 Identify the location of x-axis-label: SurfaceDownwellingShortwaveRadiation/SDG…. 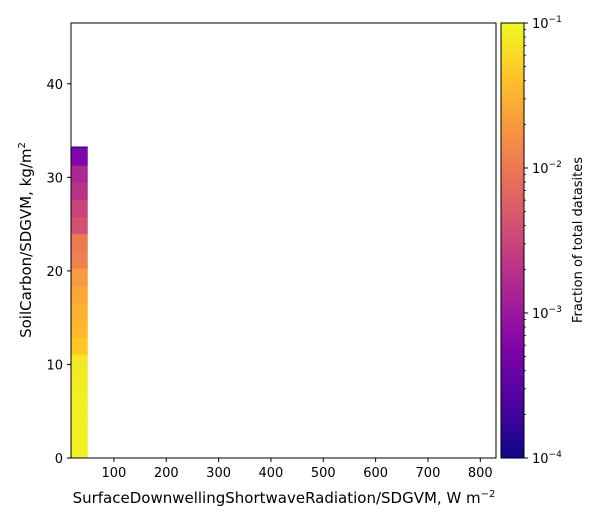
(284, 498).